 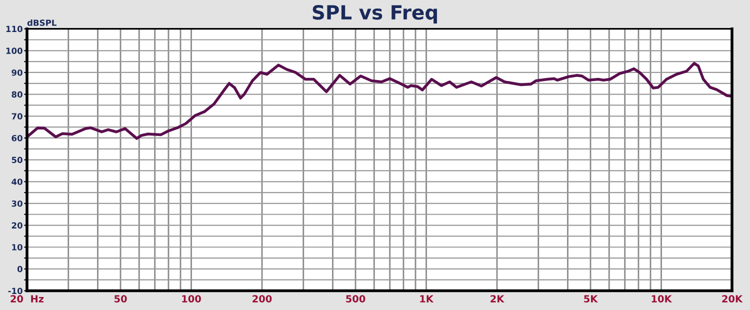 I want to click on y-tick-label: -10, so click(x=15, y=291).